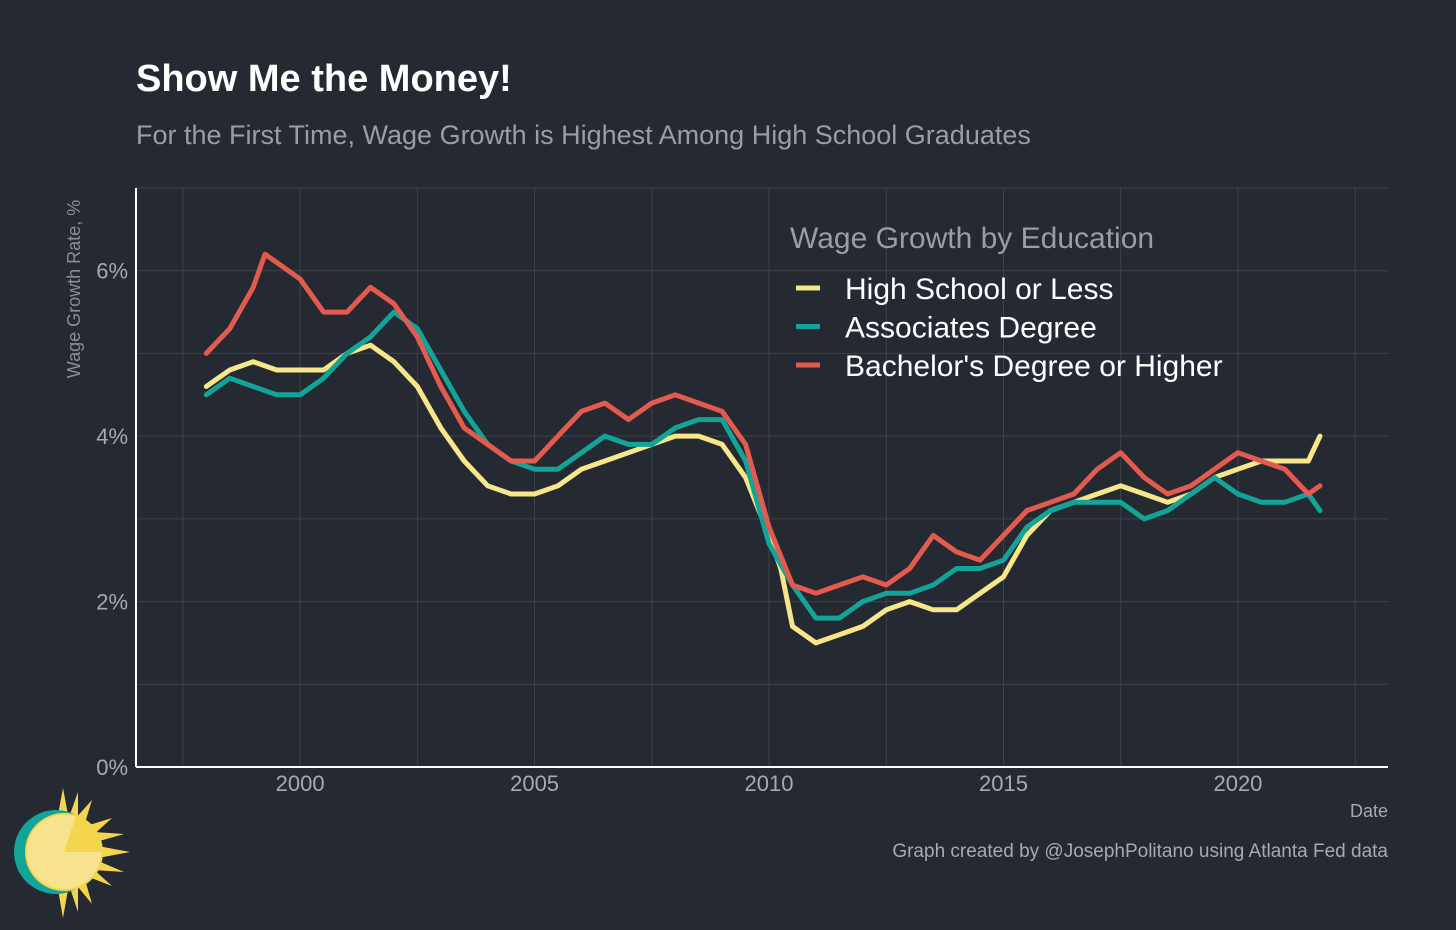  I want to click on x-tick-label: 2005, so click(534, 783).